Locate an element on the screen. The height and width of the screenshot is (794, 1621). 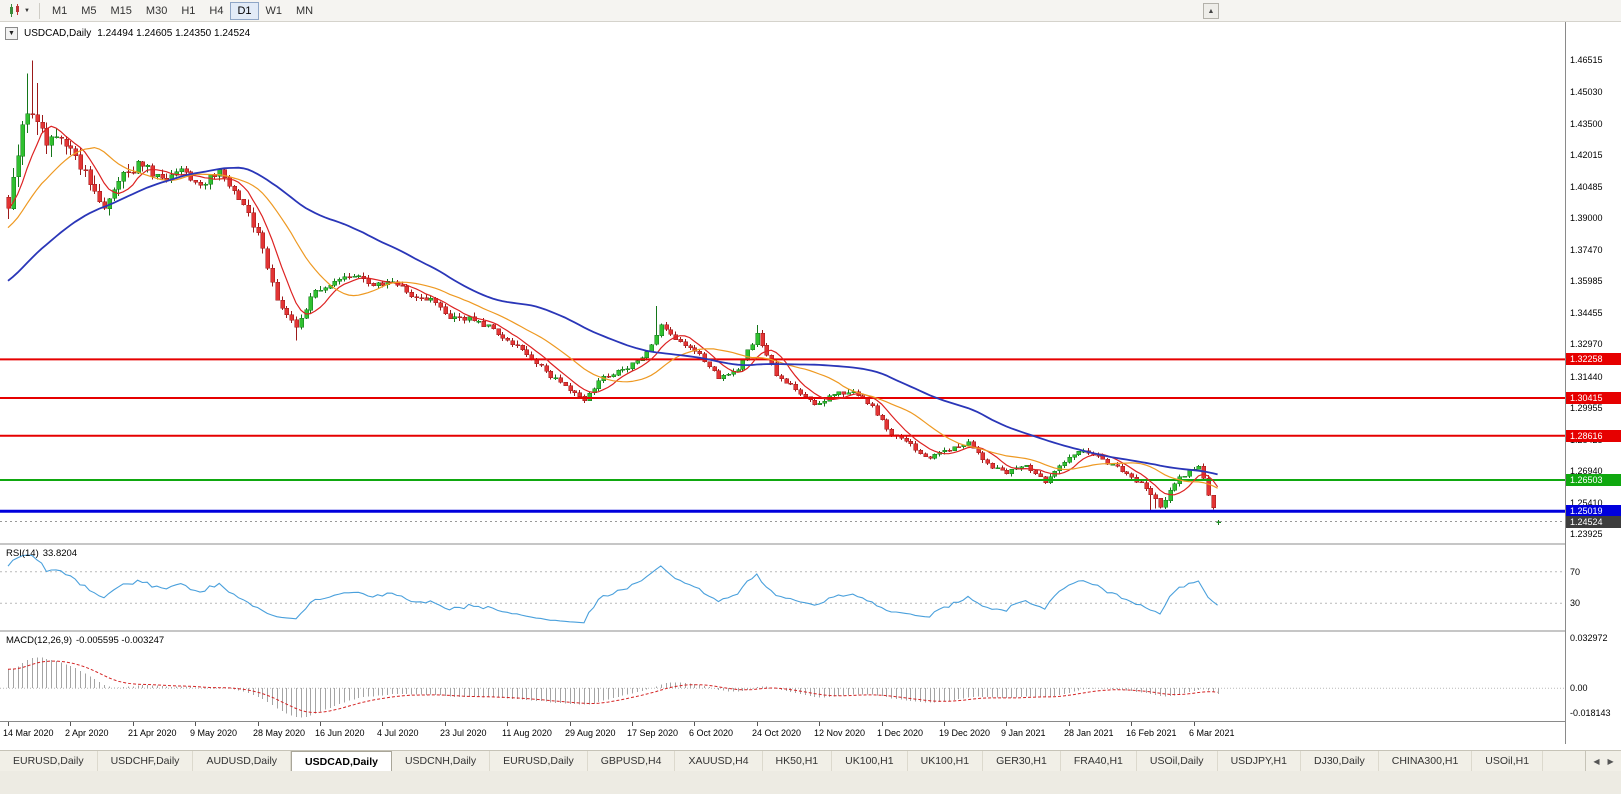
price-tick-label: 1.35985 is located at coordinates (1586, 281).